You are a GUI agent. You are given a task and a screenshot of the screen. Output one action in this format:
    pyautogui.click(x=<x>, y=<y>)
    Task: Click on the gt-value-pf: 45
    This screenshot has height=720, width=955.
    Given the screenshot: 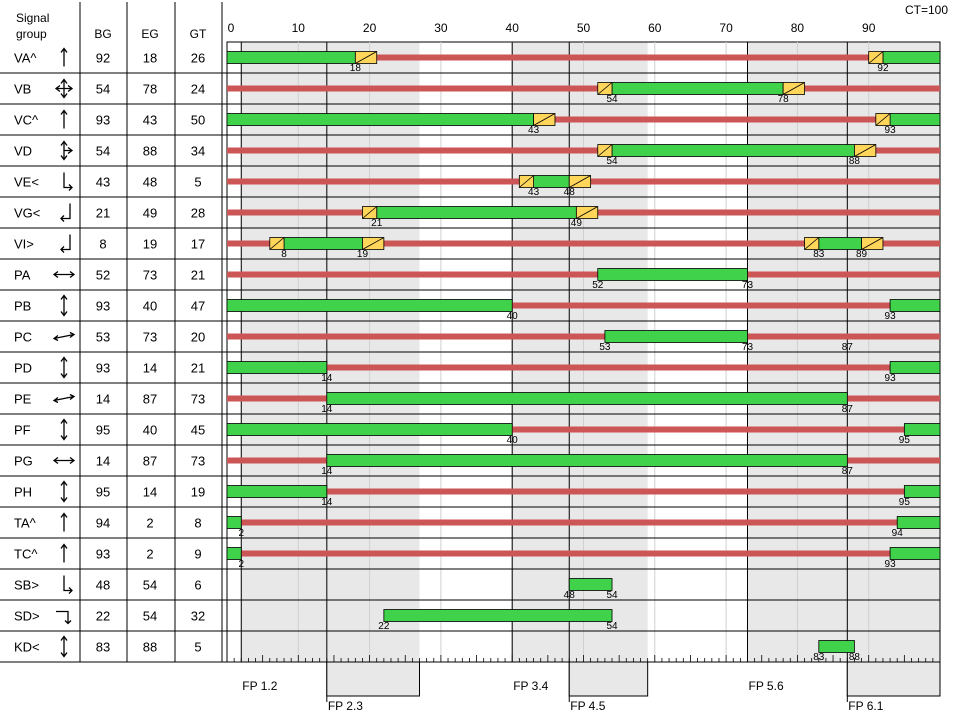 What is the action you would take?
    pyautogui.click(x=198, y=430)
    